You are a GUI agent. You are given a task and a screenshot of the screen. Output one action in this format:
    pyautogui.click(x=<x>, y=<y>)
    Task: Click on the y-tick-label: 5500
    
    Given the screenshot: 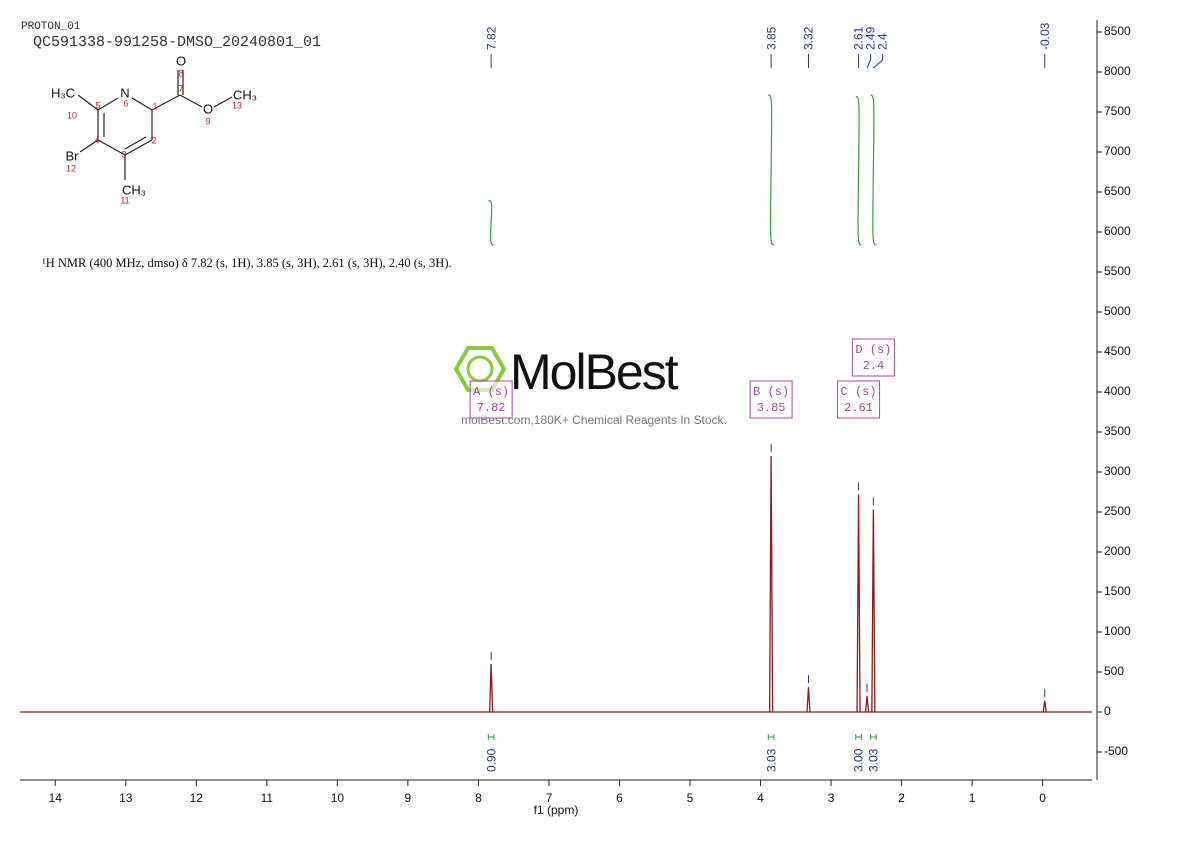 What is the action you would take?
    pyautogui.click(x=1117, y=271)
    